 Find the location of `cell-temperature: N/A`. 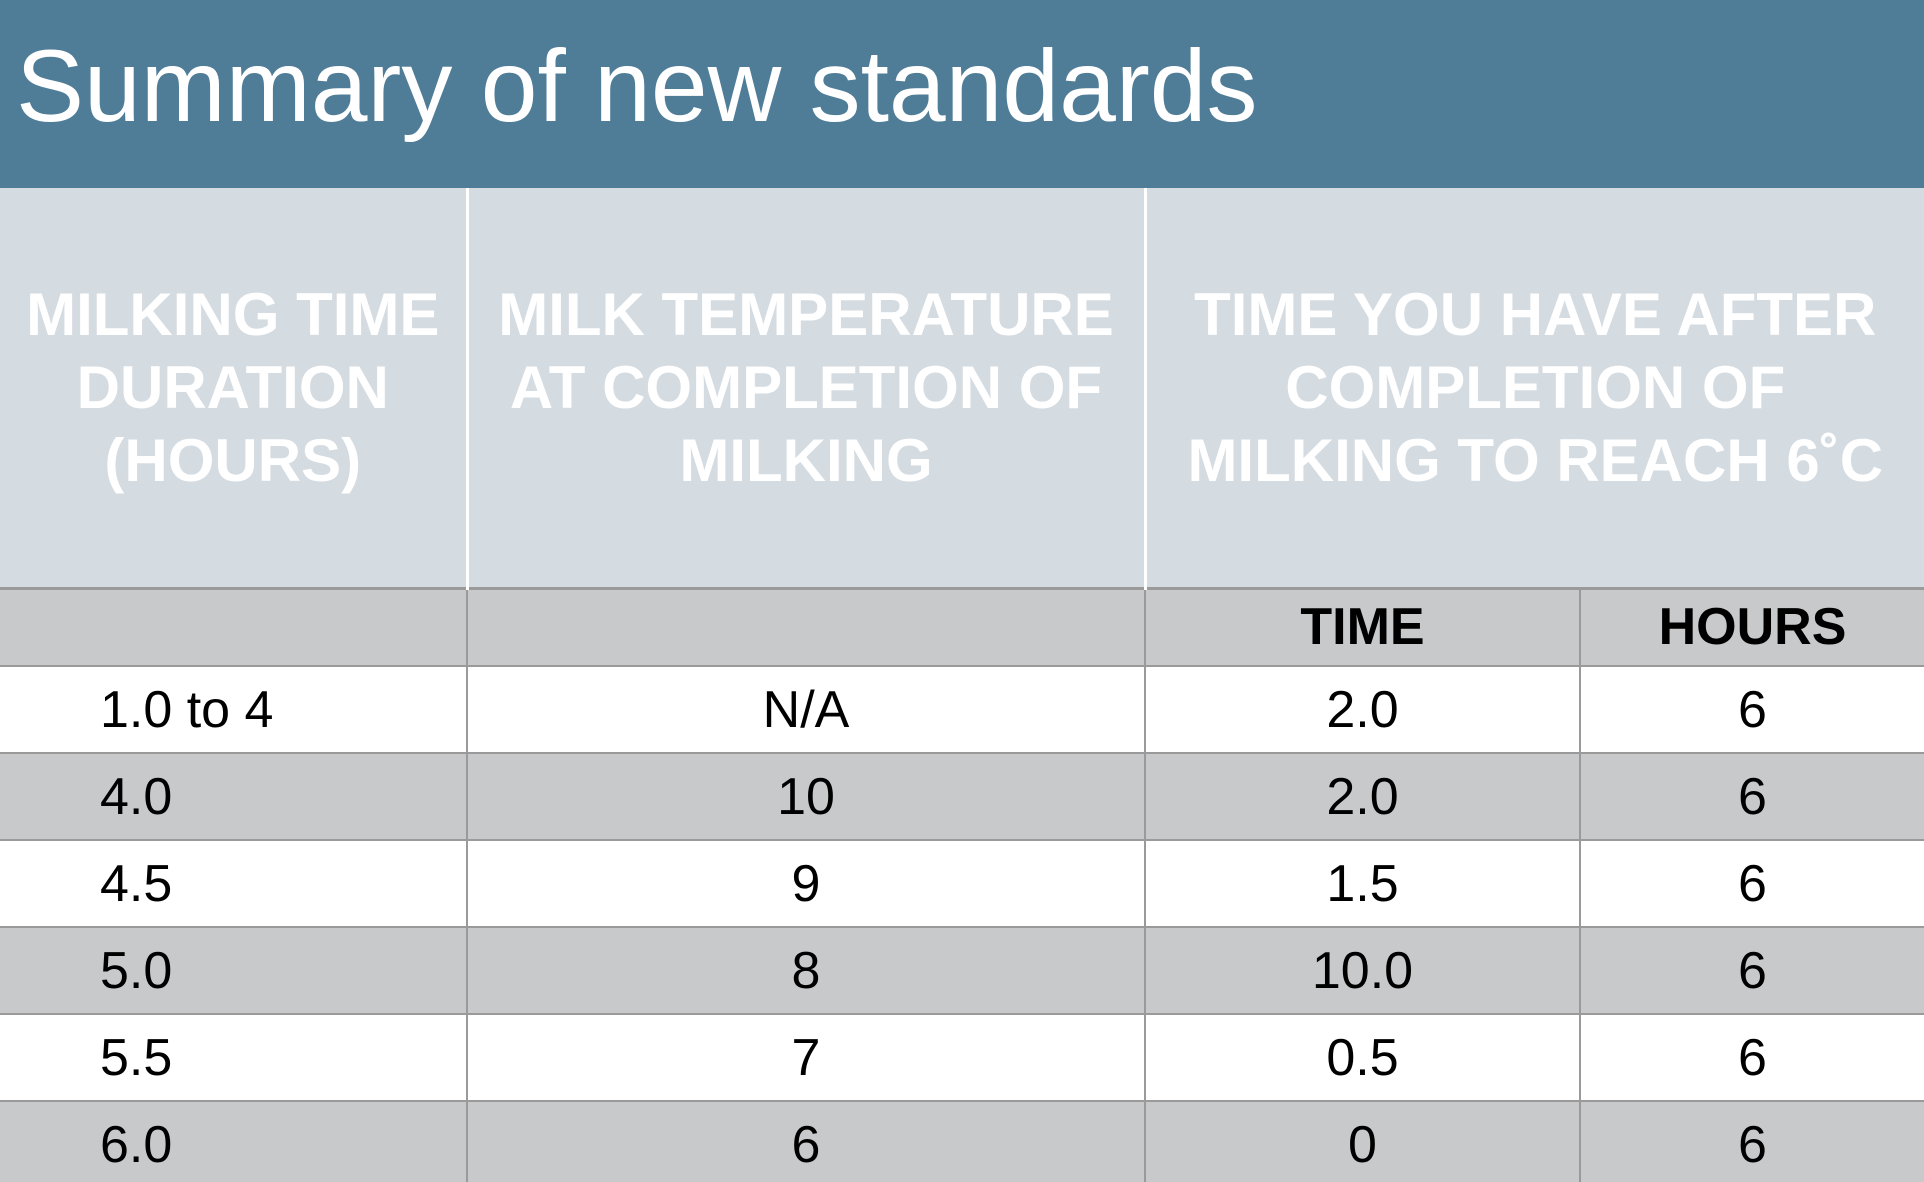

cell-temperature: N/A is located at coordinates (805, 709).